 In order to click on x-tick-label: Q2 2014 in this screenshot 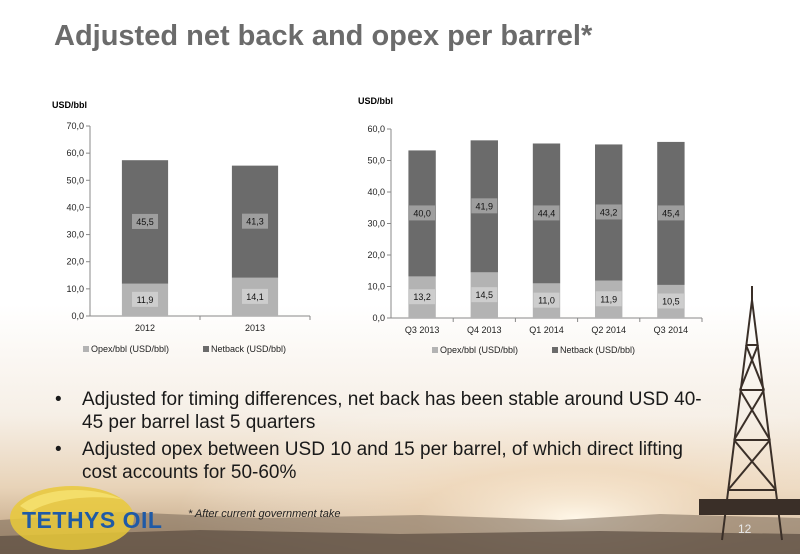, I will do `click(608, 330)`.